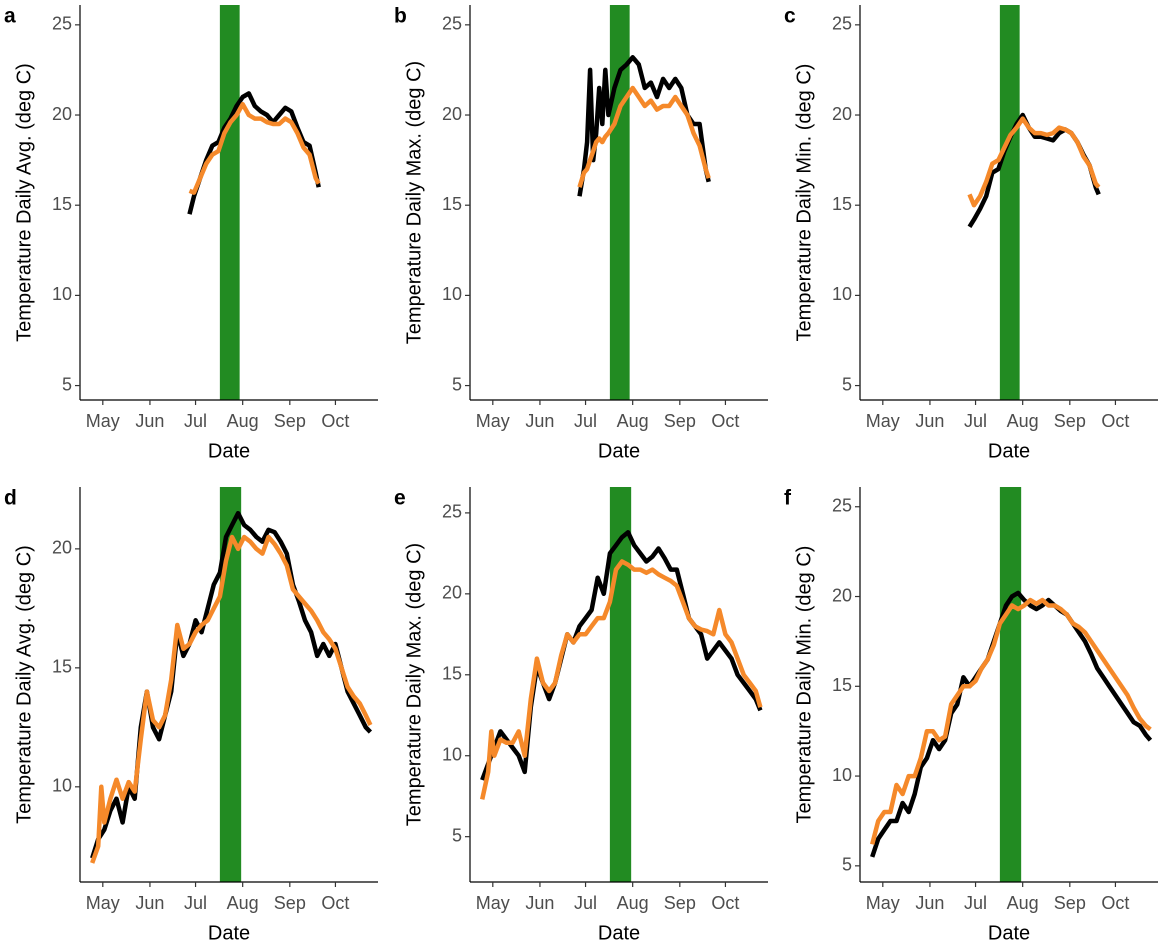  What do you see at coordinates (400, 16) in the screenshot?
I see `panel-label: b` at bounding box center [400, 16].